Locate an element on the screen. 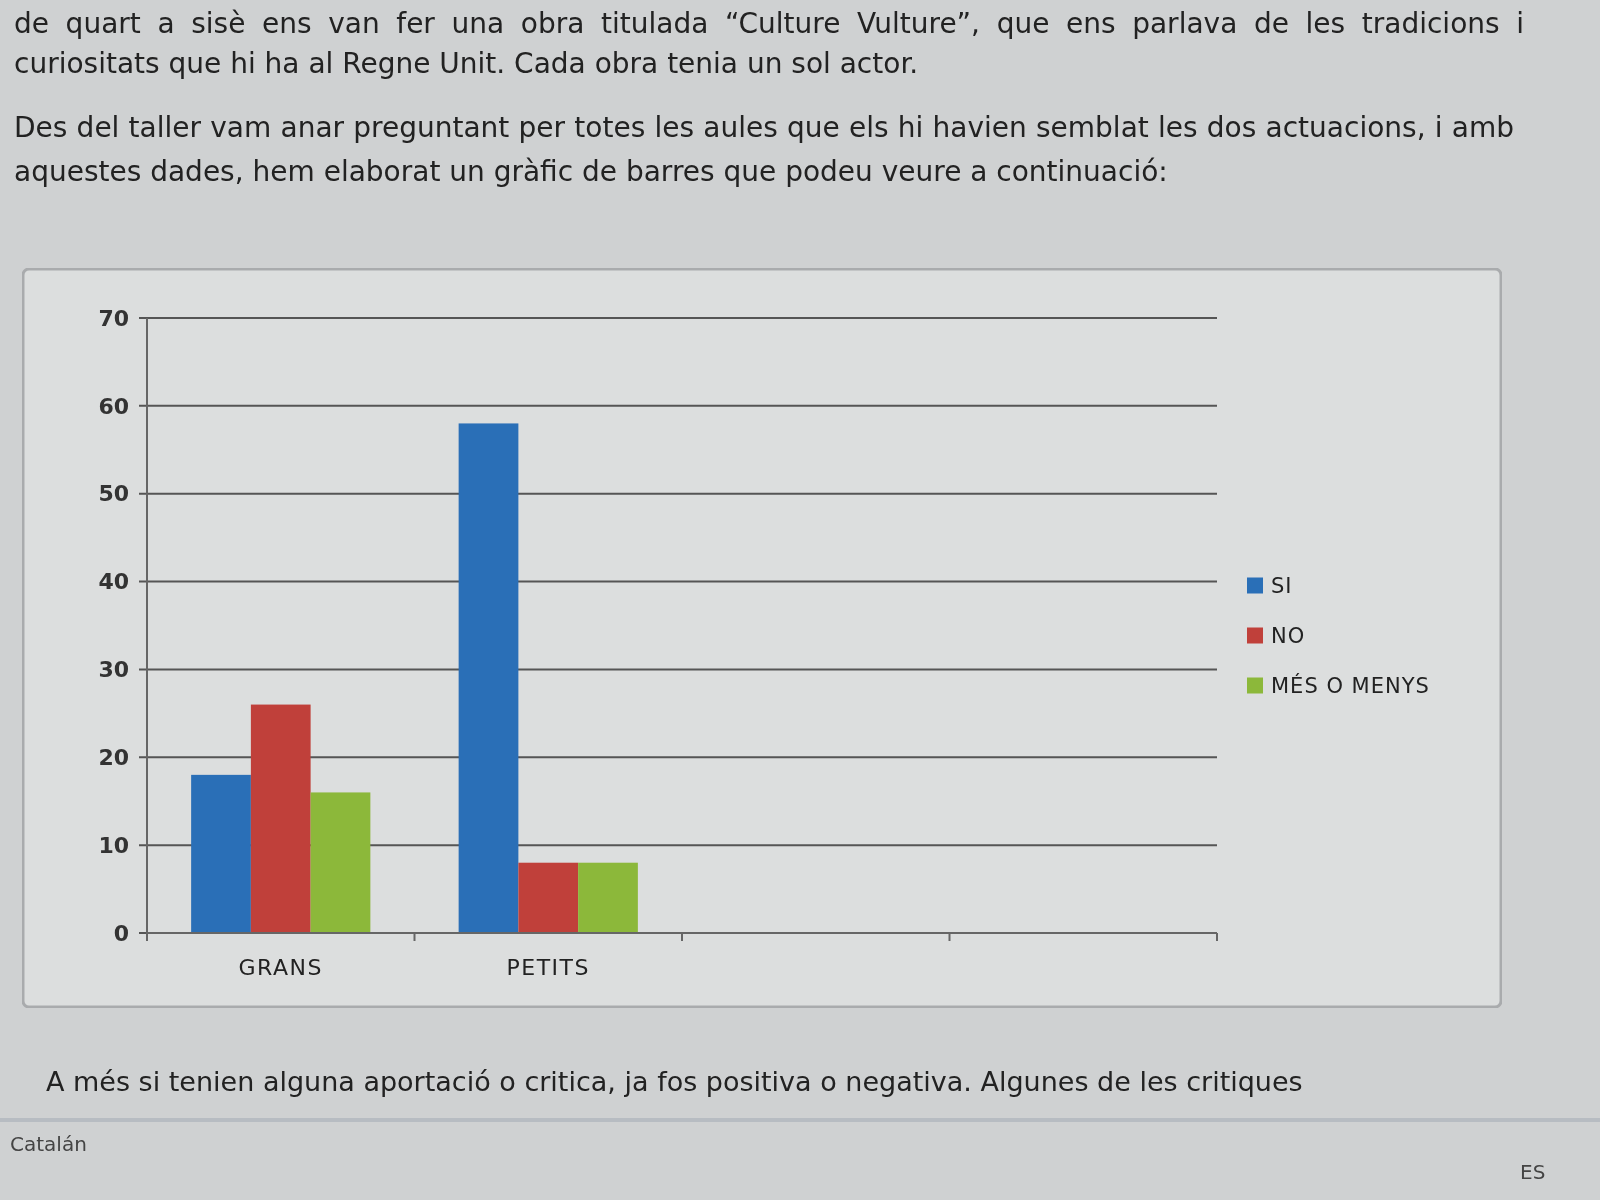 This screenshot has height=1200, width=1600. legend-label: NO is located at coordinates (1288, 635).